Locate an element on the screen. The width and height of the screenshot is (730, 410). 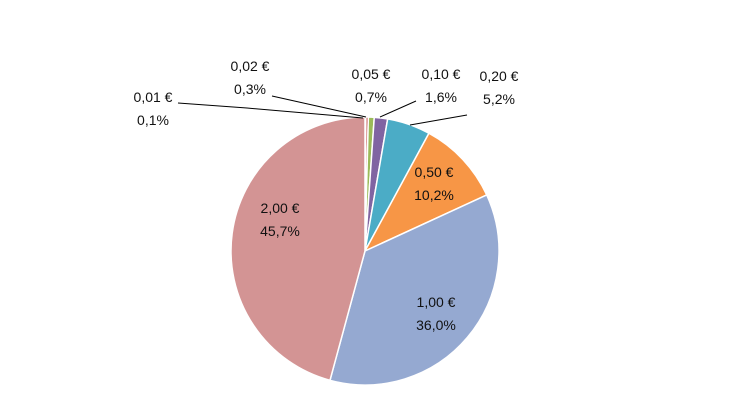
leader-lines is located at coordinates (322, 110).